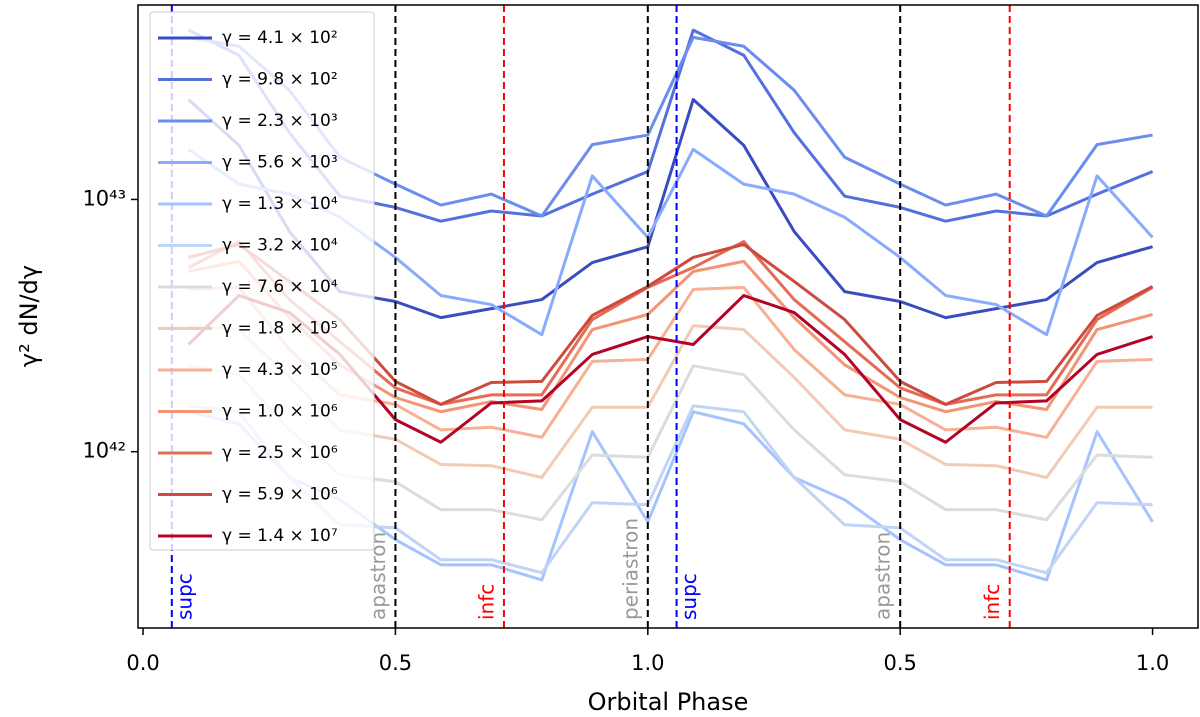 The width and height of the screenshot is (1200, 717). I want to click on legend-box, so click(262, 281).